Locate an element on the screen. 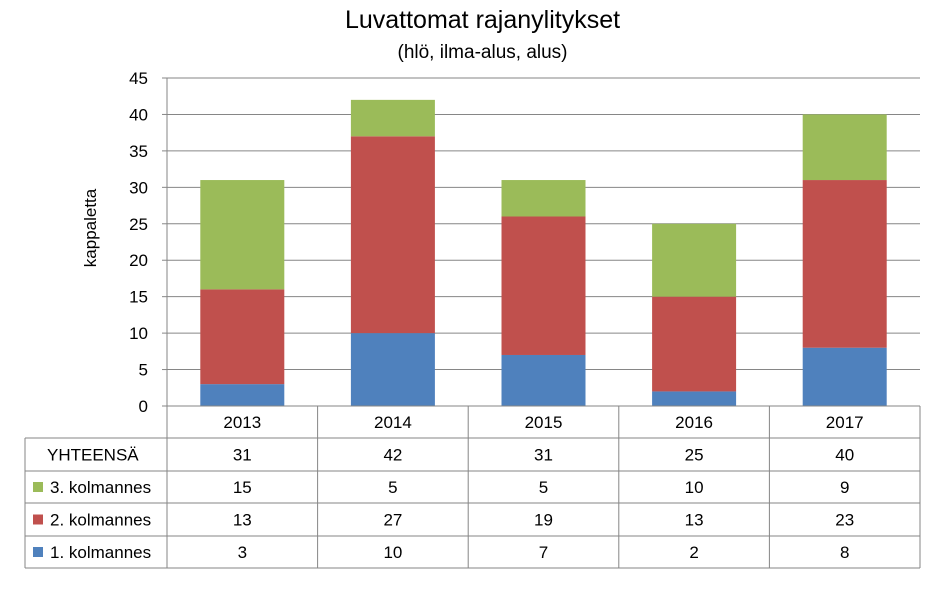 The image size is (945, 591). y-tick-label: 10 is located at coordinates (138, 333).